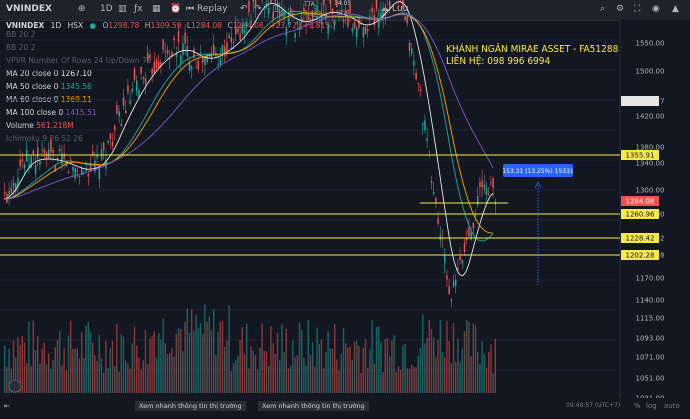 This screenshot has width=690, height=419. Describe the element at coordinates (394, 9) in the screenshot. I see `save-button: ☁ Lưu` at that location.